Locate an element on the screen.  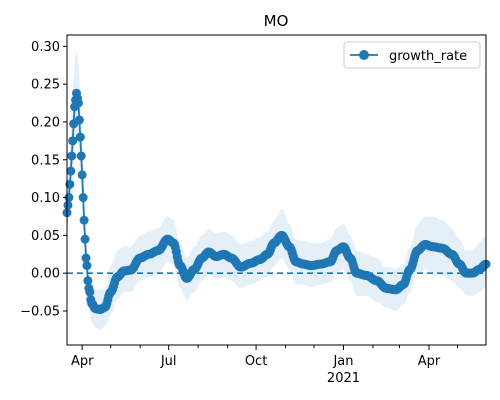
legend-marker is located at coordinates (364, 55).